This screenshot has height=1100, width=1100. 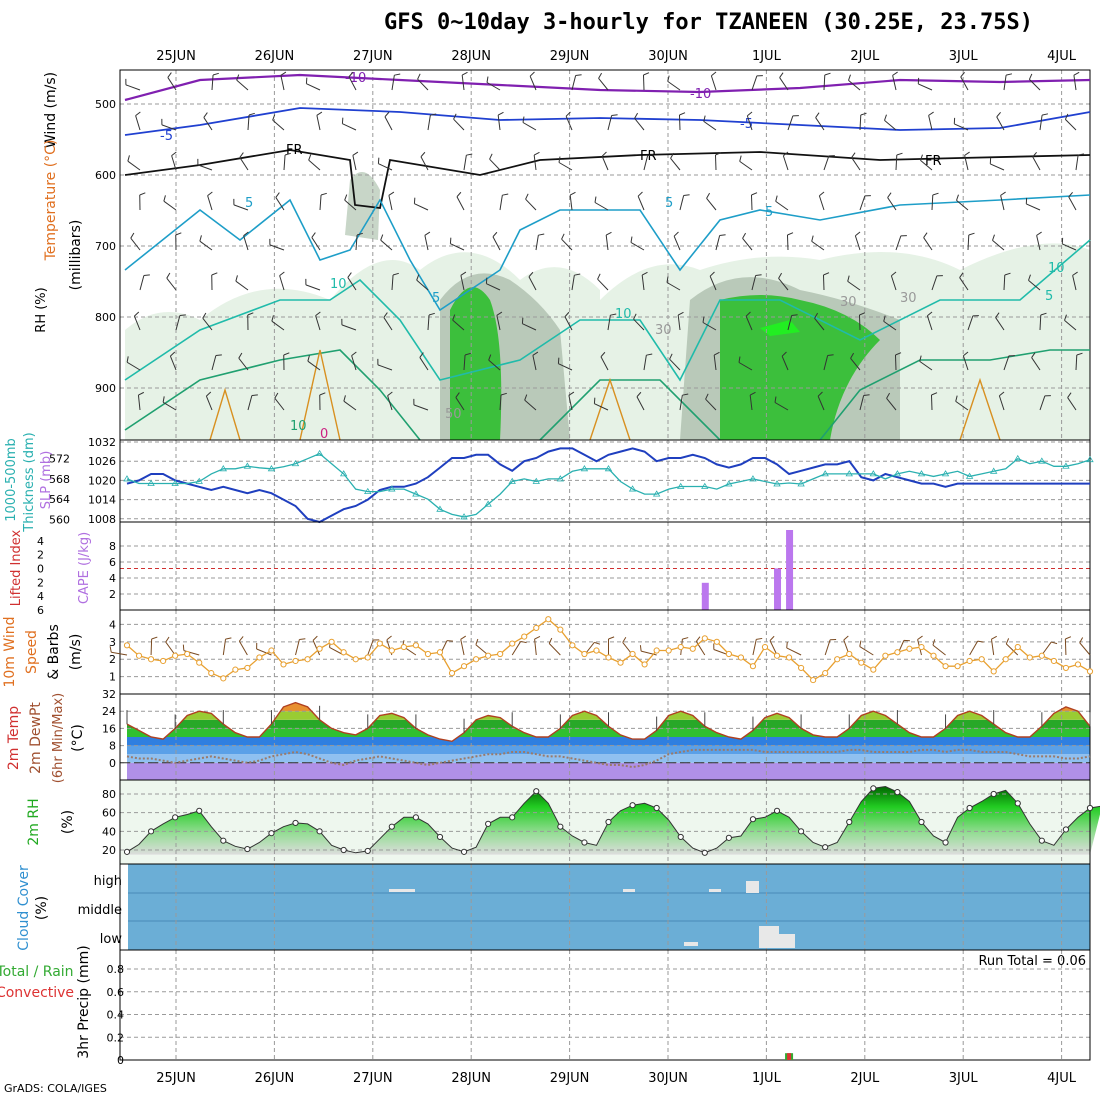 What do you see at coordinates (848, 302) in the screenshot?
I see `contour-label: 30` at bounding box center [848, 302].